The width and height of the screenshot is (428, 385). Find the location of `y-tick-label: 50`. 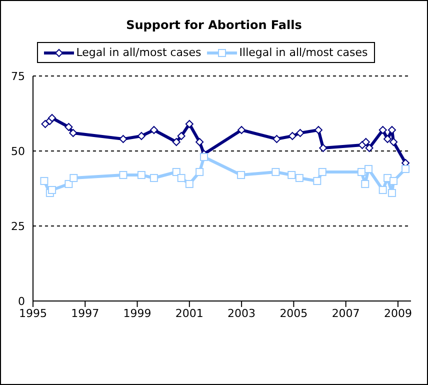

y-tick-label: 50 is located at coordinates (18, 151).